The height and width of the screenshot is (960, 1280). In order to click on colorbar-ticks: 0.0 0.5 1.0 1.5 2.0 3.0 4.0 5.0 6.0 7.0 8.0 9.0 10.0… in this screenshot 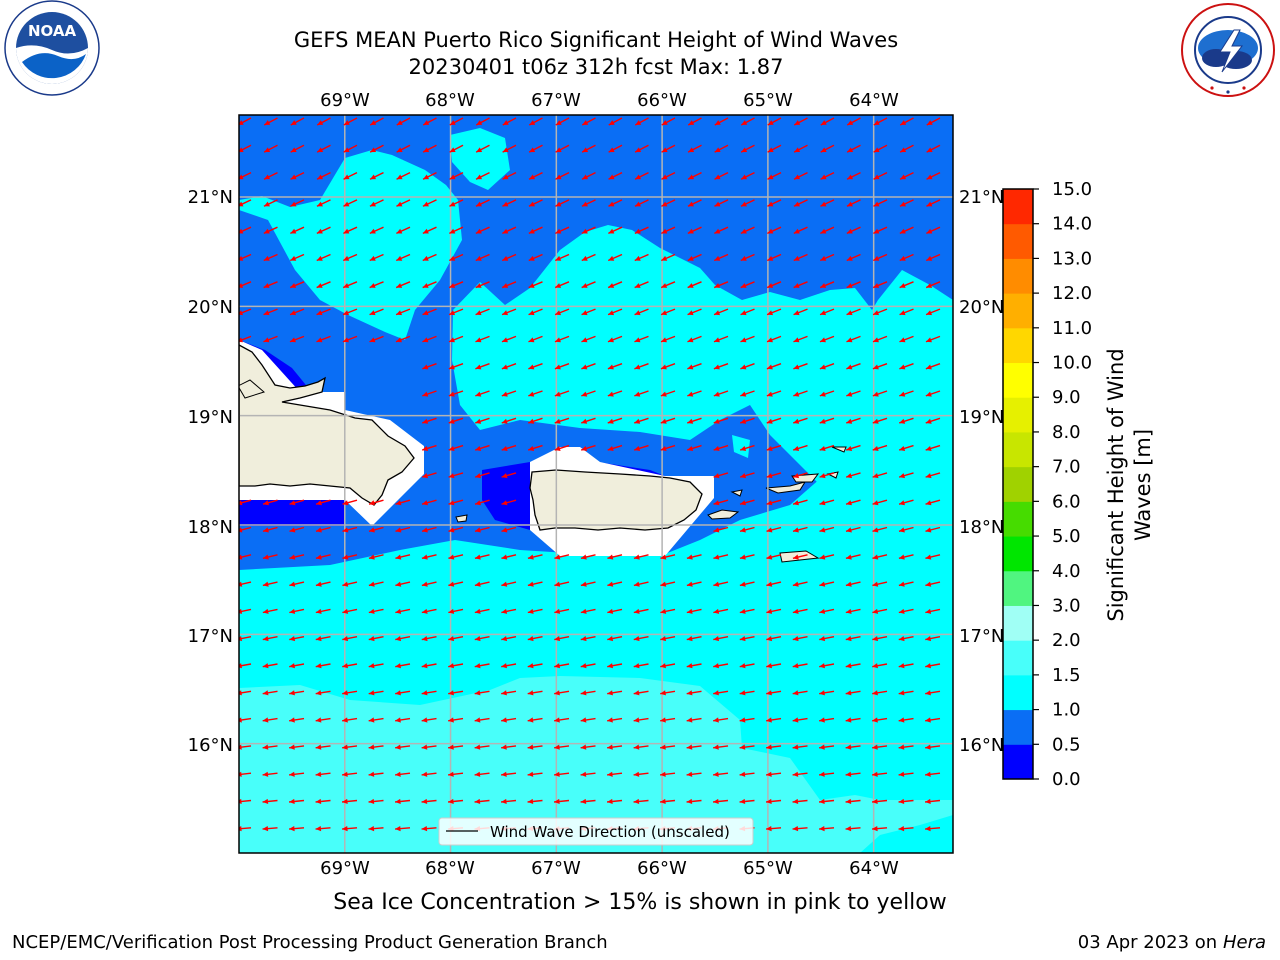, I will do `click(1062, 484)`.